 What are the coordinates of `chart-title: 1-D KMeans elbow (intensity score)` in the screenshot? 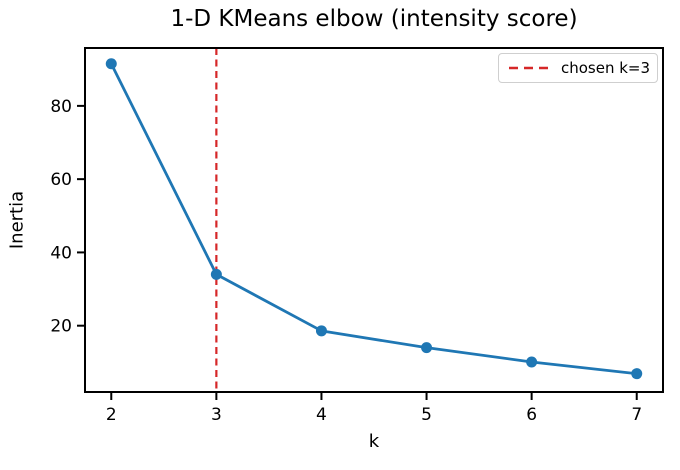 It's located at (374, 19).